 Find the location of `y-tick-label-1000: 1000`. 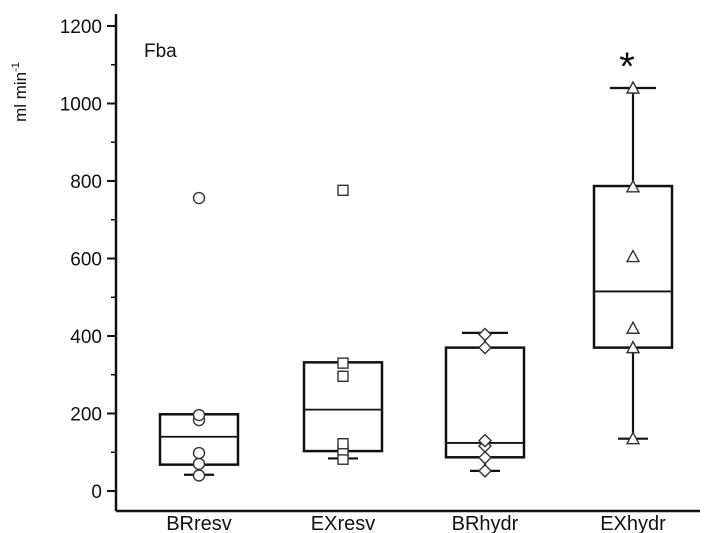

y-tick-label-1000: 1000 is located at coordinates (81, 105).